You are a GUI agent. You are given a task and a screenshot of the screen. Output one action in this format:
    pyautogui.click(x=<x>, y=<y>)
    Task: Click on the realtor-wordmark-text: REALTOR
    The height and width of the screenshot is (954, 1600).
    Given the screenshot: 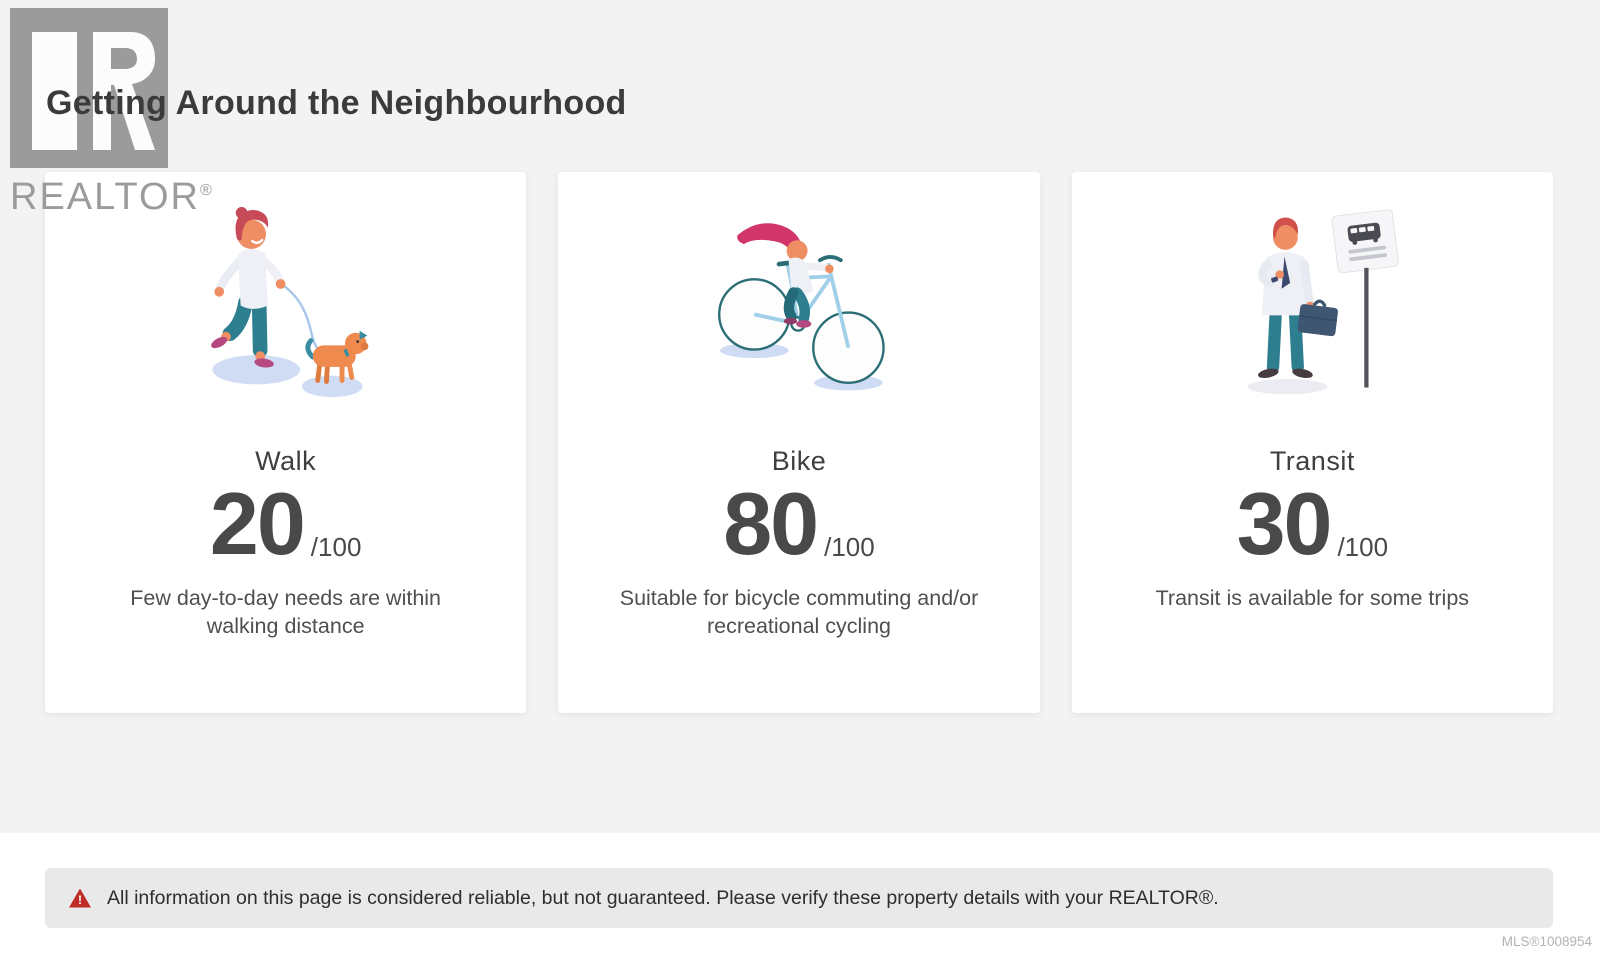 What is the action you would take?
    pyautogui.click(x=105, y=197)
    